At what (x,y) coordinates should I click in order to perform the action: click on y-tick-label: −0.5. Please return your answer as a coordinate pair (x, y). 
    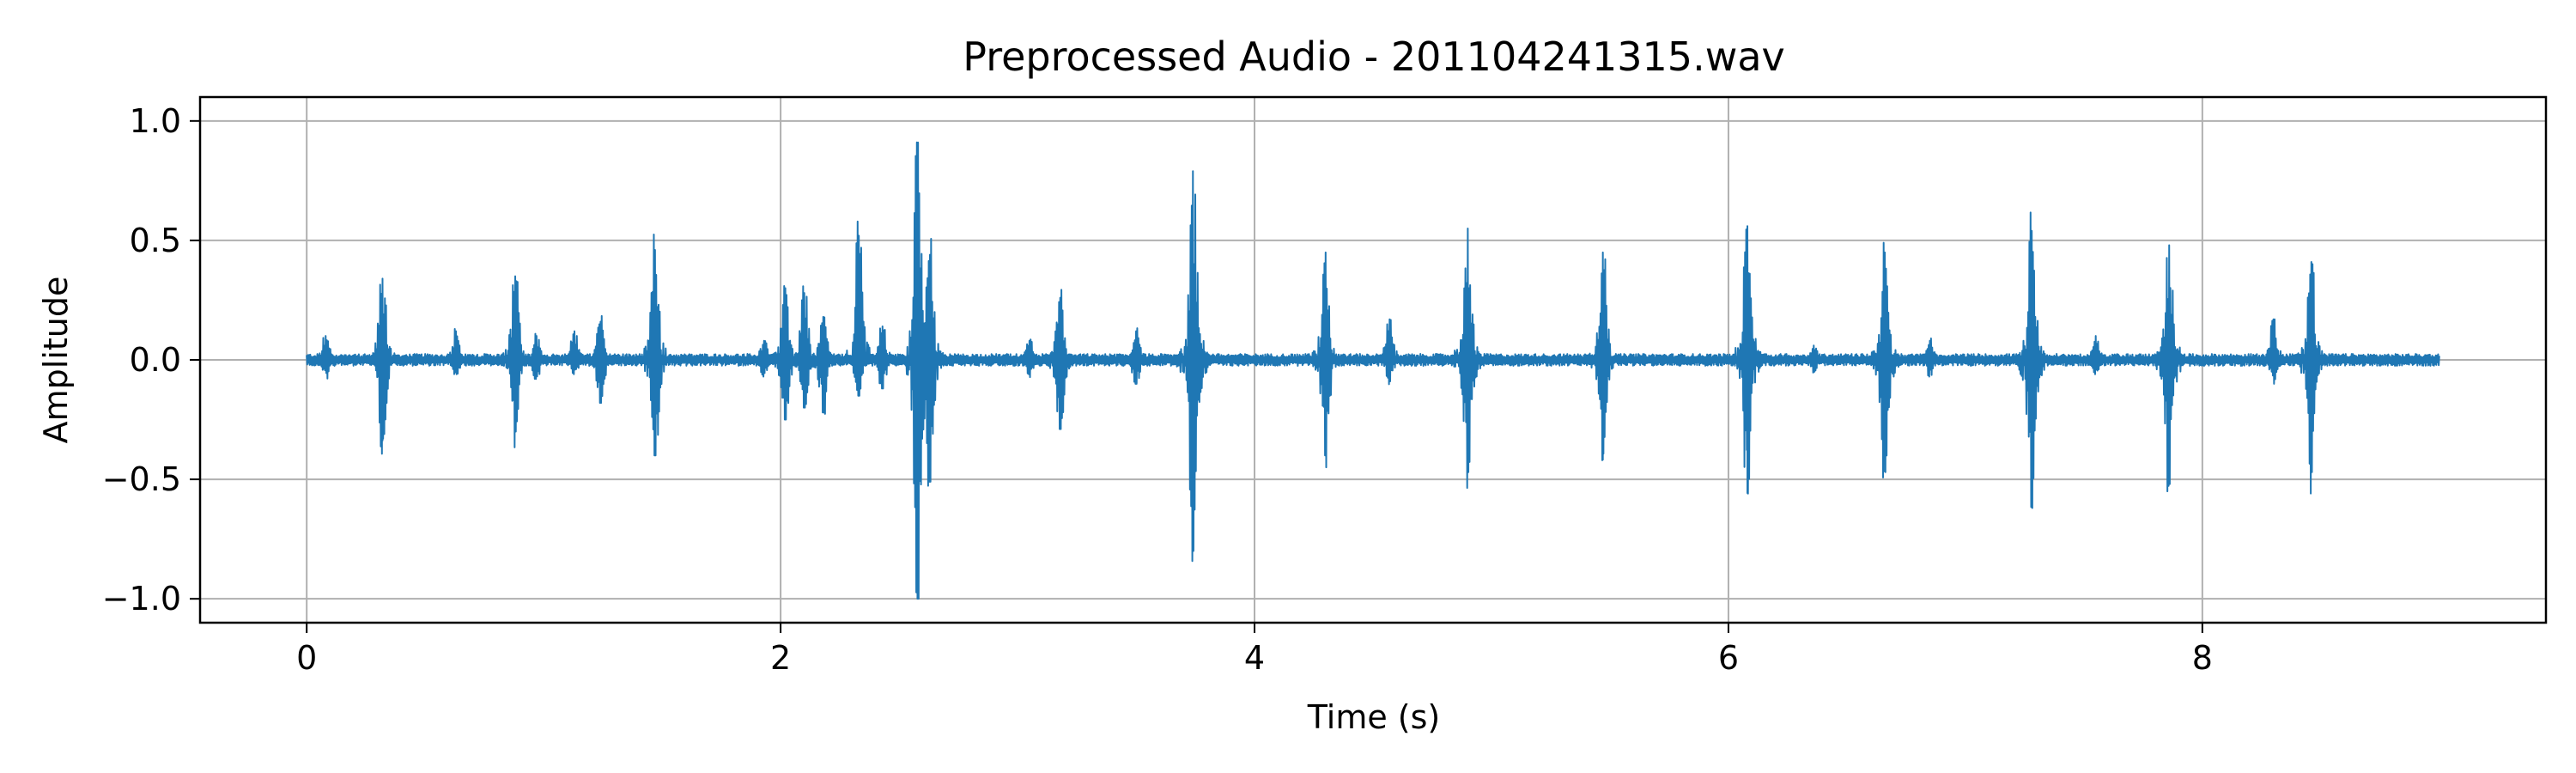
    Looking at the image, I should click on (142, 479).